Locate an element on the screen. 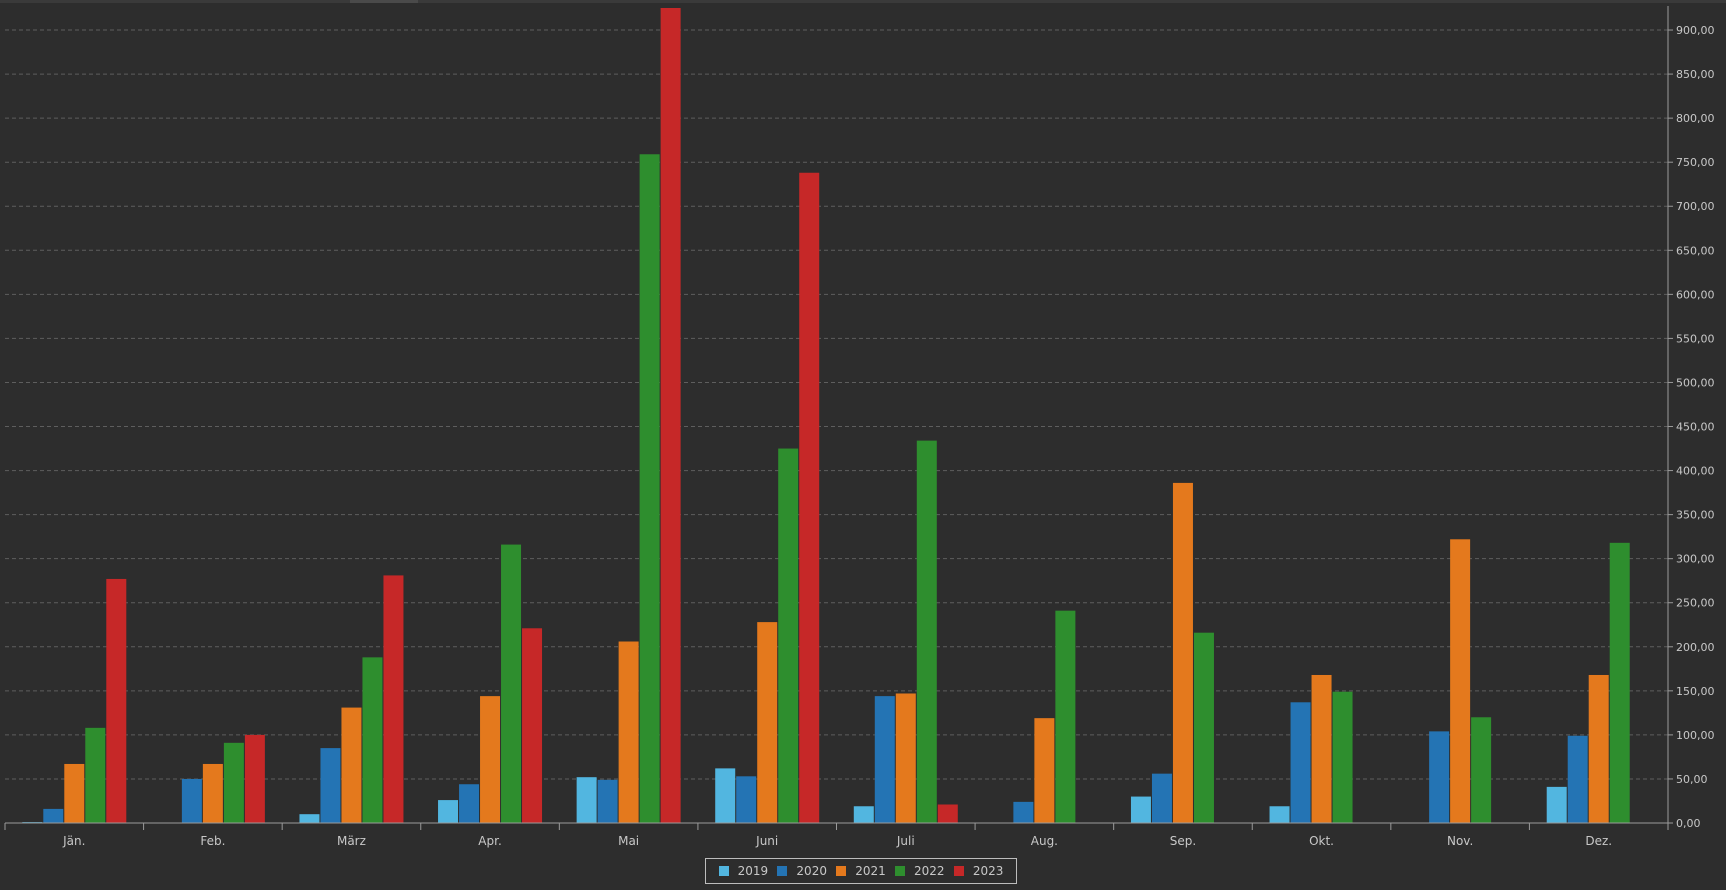  legend-label: 2019 is located at coordinates (753, 871).